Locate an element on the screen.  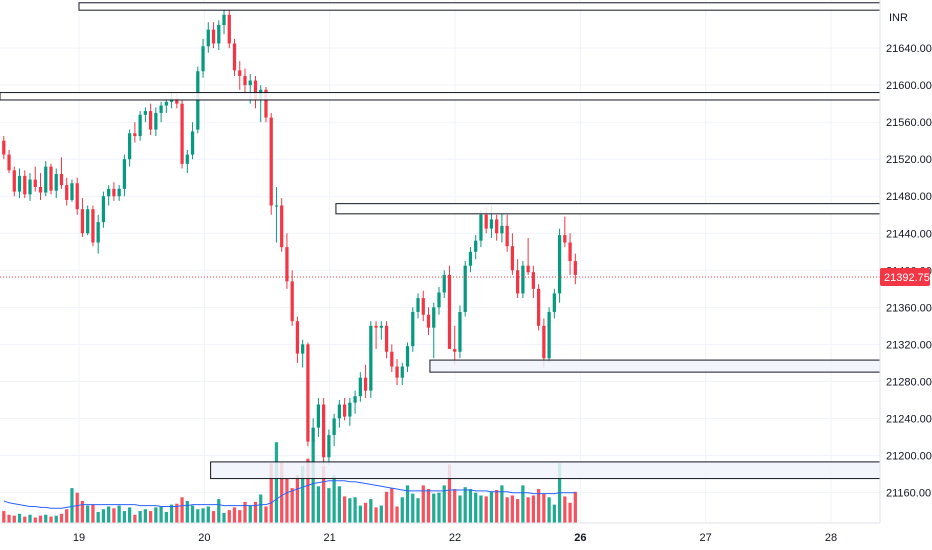
y-tick-label: 21440.00 is located at coordinates (909, 234).